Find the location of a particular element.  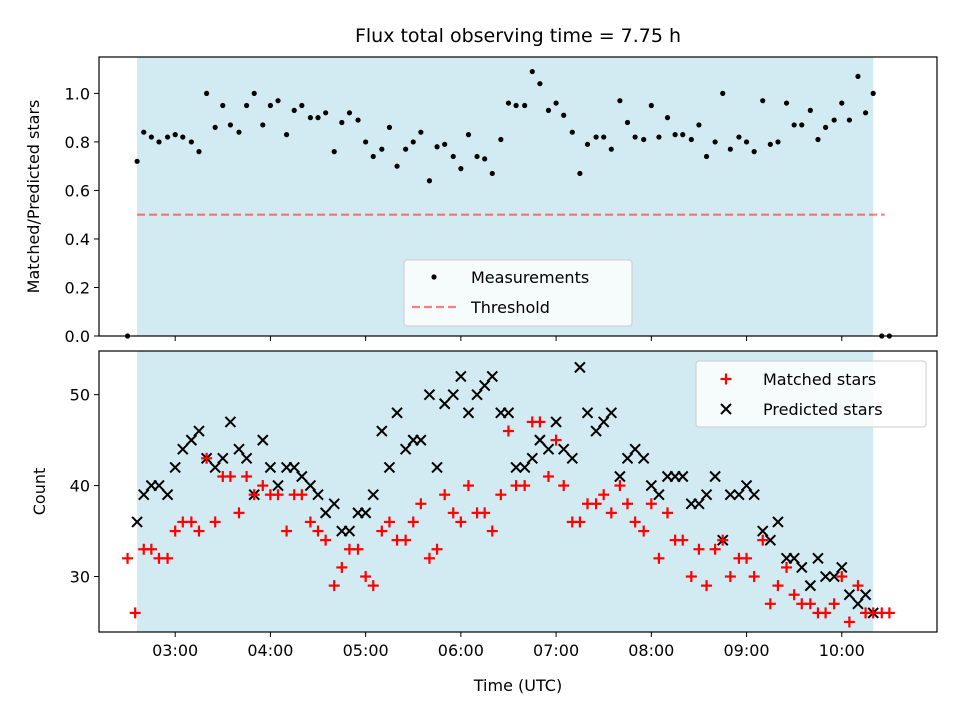

legend-measurements-label: Measurements is located at coordinates (530, 277).